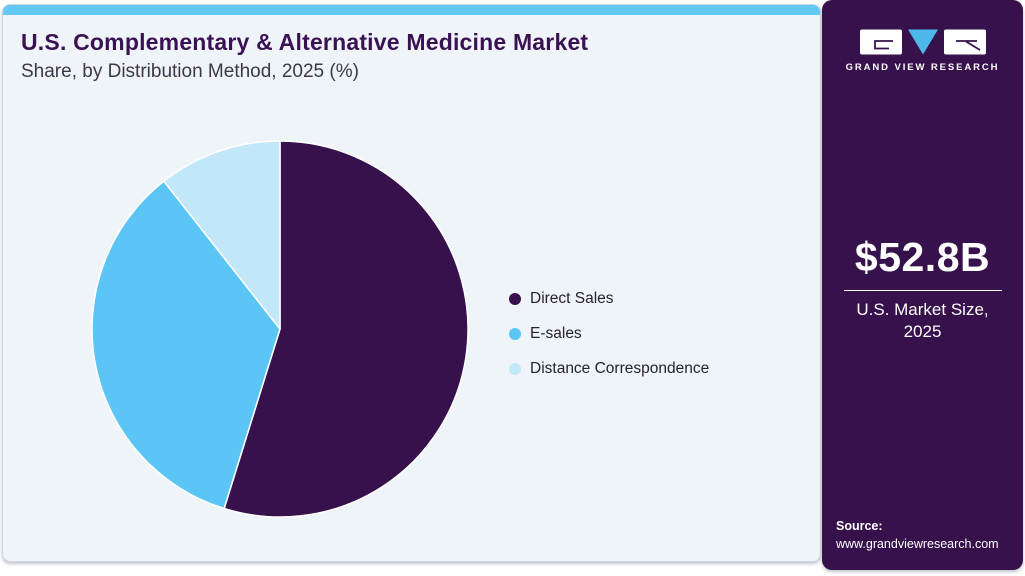 This screenshot has width=1025, height=576. Describe the element at coordinates (556, 333) in the screenshot. I see `legend-label-e-sales: E-sales` at that location.